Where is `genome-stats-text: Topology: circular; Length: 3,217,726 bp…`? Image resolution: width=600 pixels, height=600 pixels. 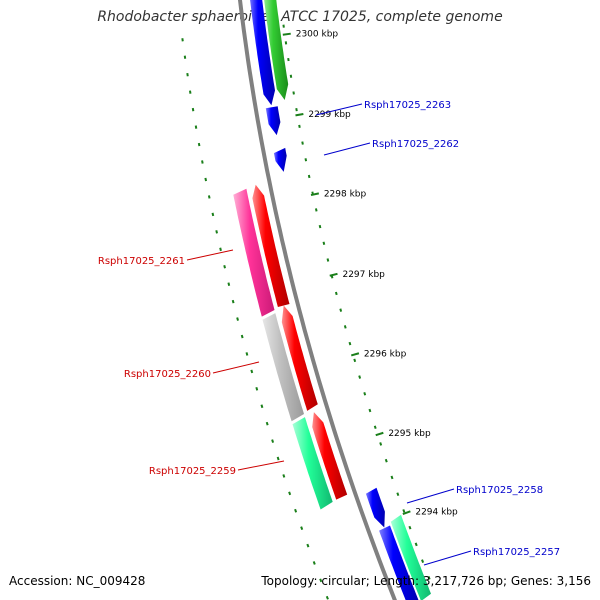 genome-stats-text: Topology: circular; Length: 3,217,726 bp… is located at coordinates (426, 581).